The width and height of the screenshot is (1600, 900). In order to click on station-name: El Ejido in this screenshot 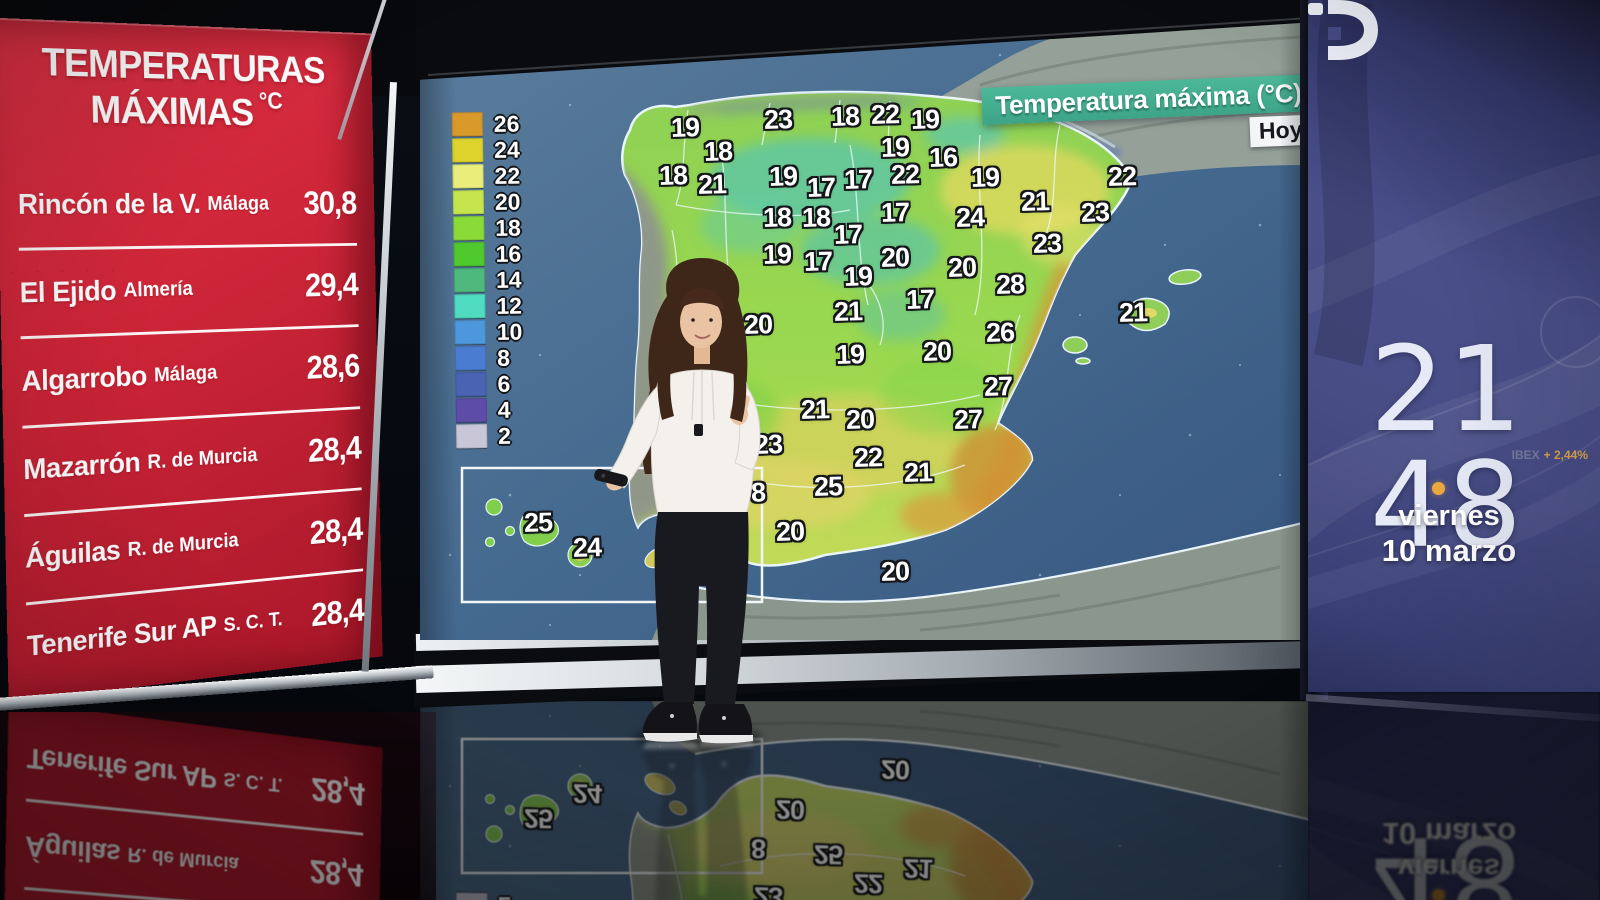, I will do `click(68, 292)`.